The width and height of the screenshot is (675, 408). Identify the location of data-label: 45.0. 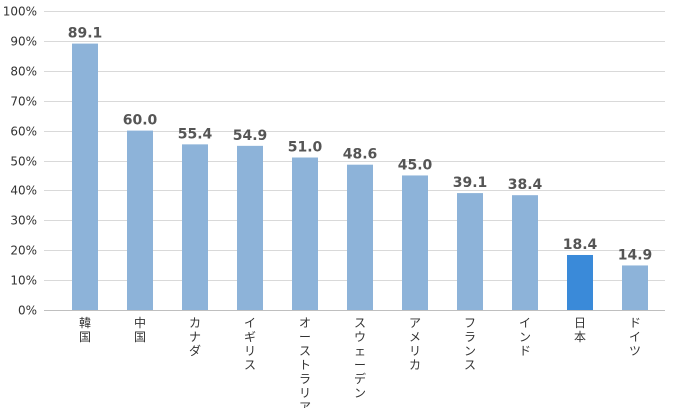
(415, 165).